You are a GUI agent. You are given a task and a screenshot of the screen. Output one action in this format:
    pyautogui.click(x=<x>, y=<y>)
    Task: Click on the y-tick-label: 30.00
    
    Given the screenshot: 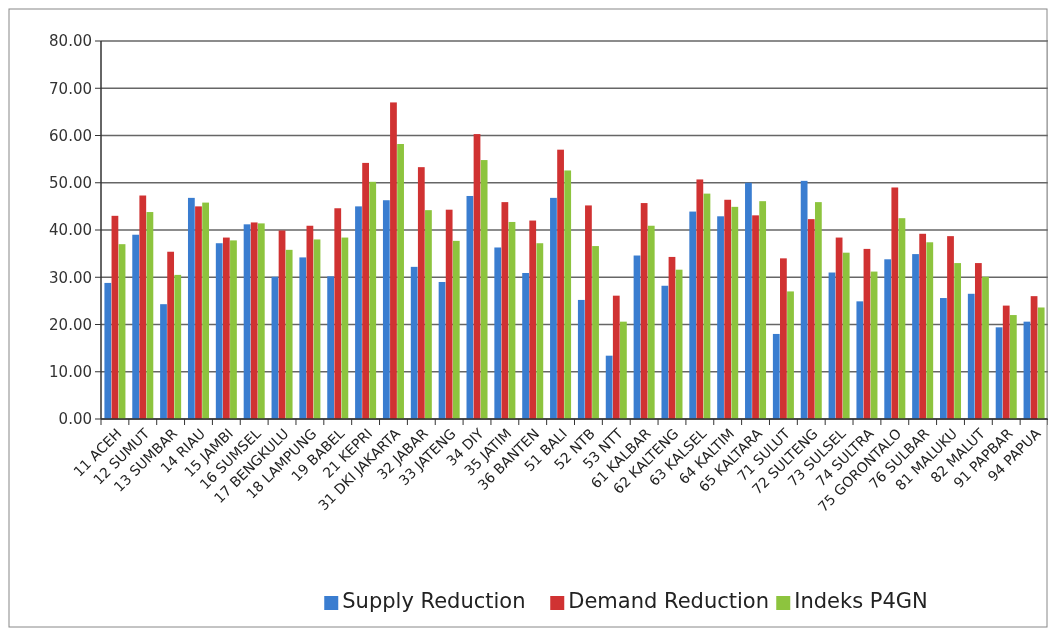 What is the action you would take?
    pyautogui.click(x=70, y=277)
    